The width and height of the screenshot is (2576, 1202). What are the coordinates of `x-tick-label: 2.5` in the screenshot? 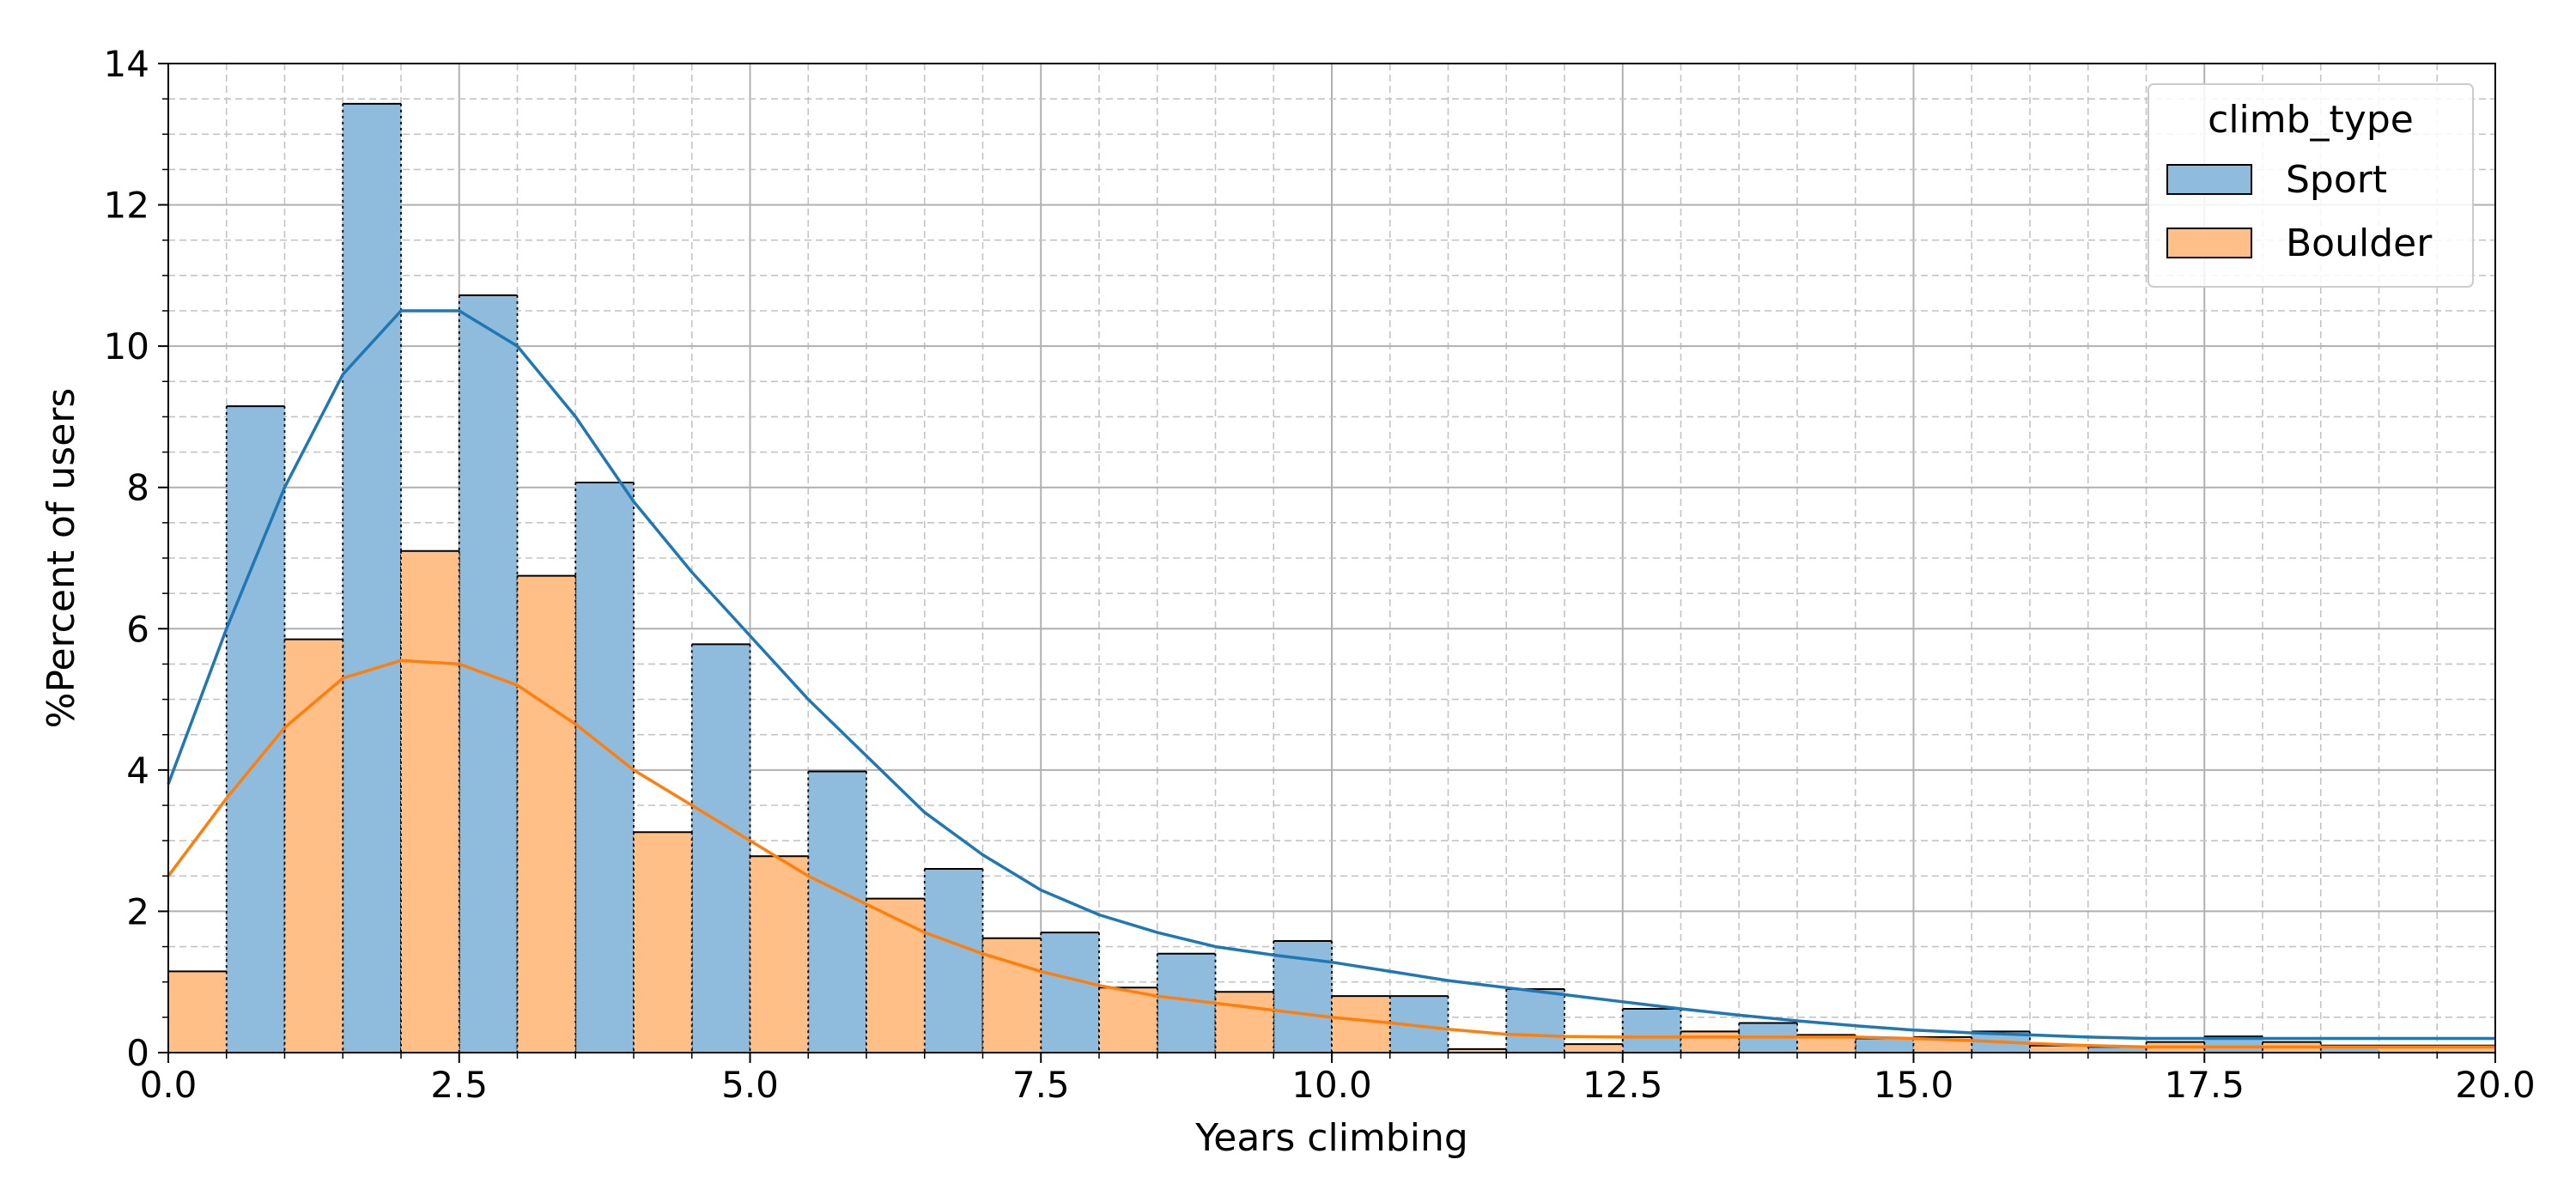 It's located at (459, 1085).